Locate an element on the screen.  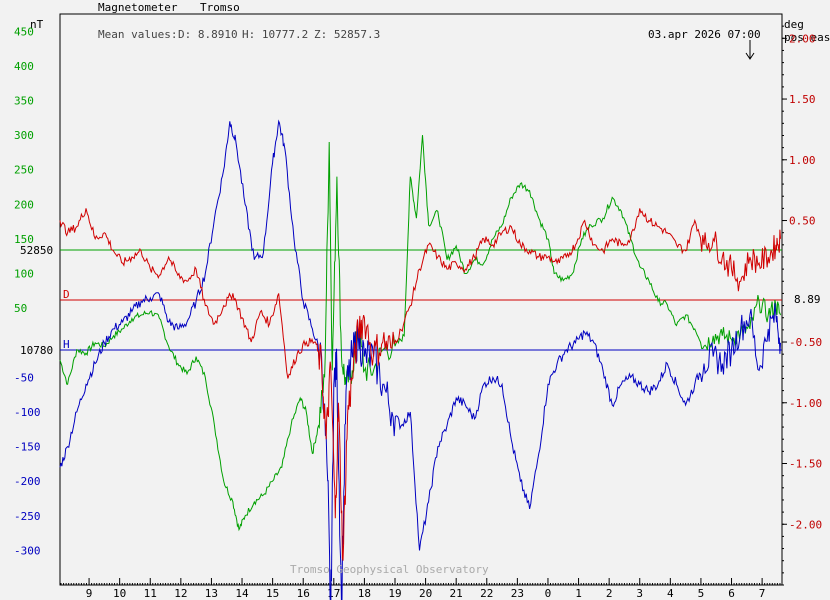
left-tick-label-green: 300 is located at coordinates (24, 135).